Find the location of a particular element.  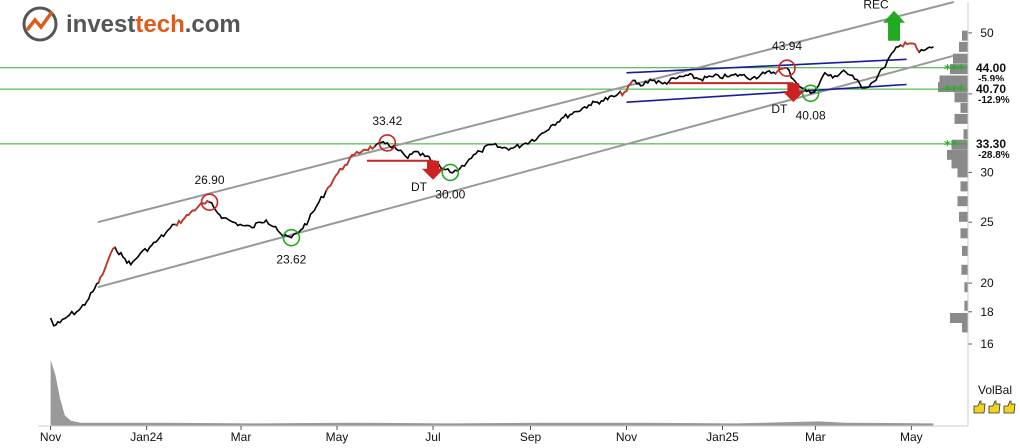

level-value-label: 44.00 is located at coordinates (991, 68).